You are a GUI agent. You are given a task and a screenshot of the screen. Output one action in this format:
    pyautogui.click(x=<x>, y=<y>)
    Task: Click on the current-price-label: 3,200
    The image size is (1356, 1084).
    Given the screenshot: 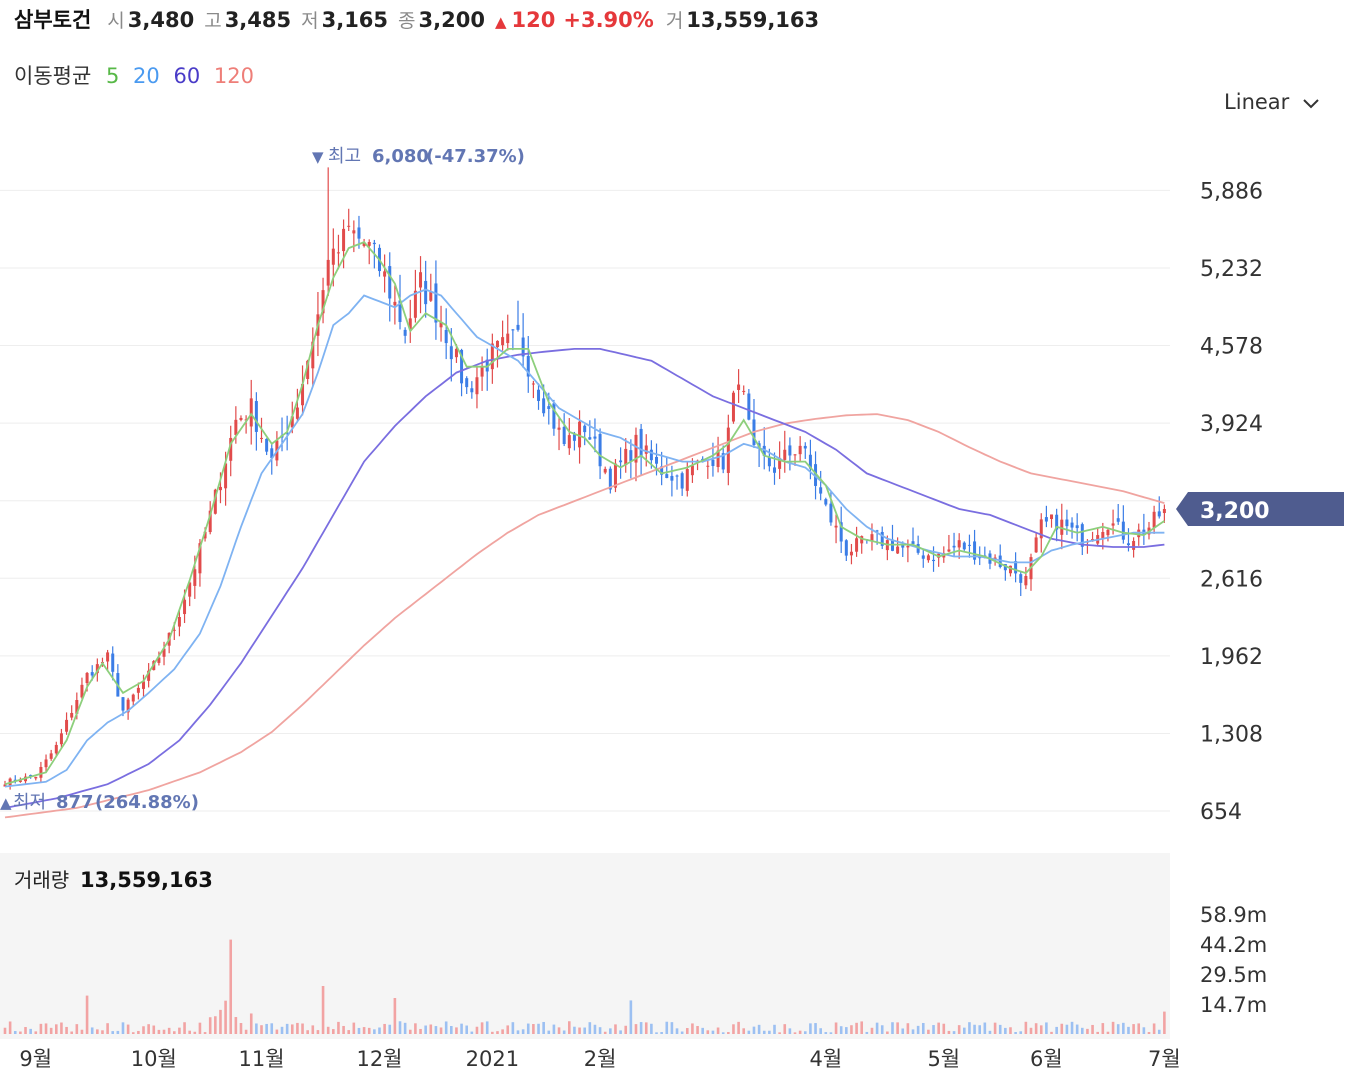 What is the action you would take?
    pyautogui.click(x=1235, y=511)
    